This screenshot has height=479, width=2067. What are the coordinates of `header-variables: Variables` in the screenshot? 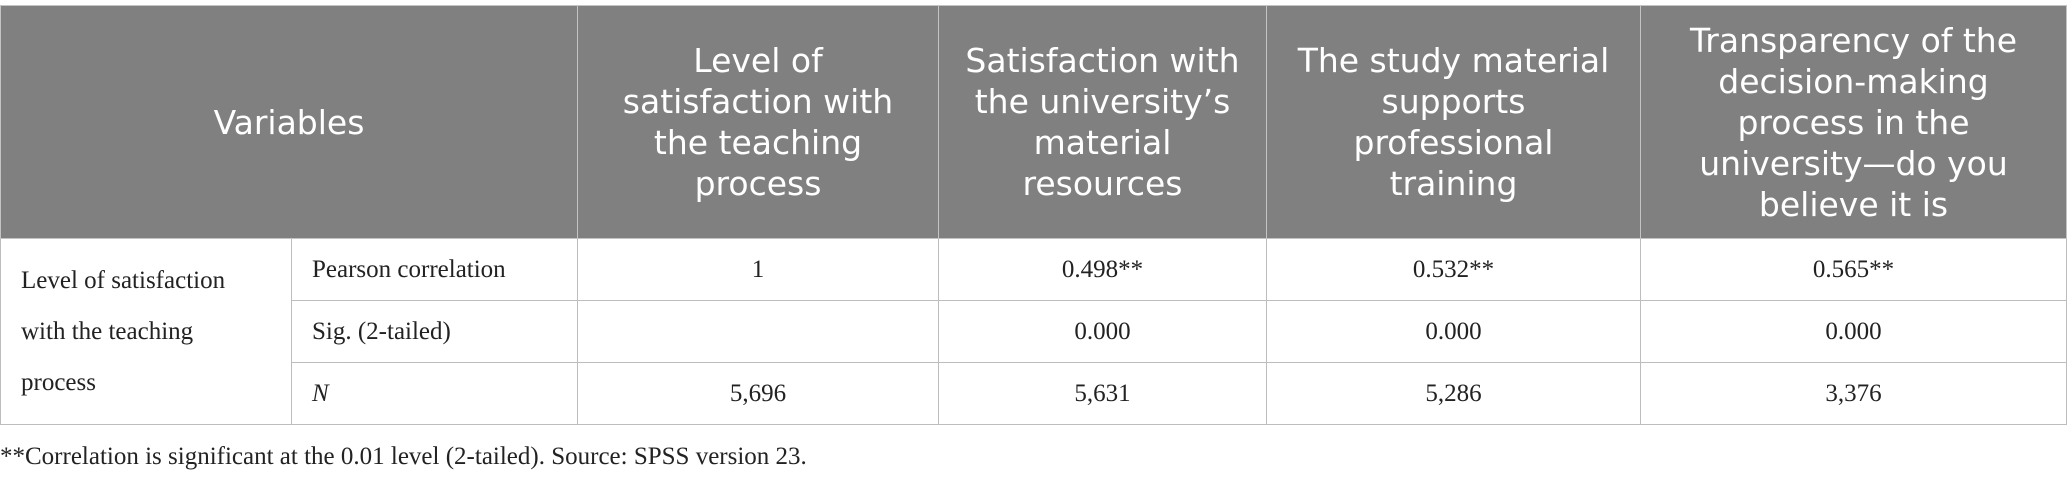 It's located at (289, 122).